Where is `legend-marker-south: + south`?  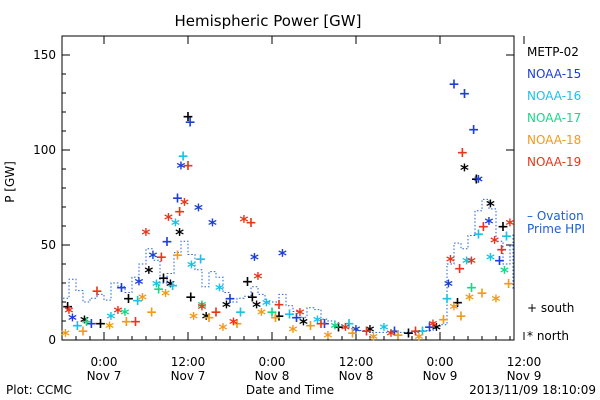 legend-marker-south: + south is located at coordinates (550, 308).